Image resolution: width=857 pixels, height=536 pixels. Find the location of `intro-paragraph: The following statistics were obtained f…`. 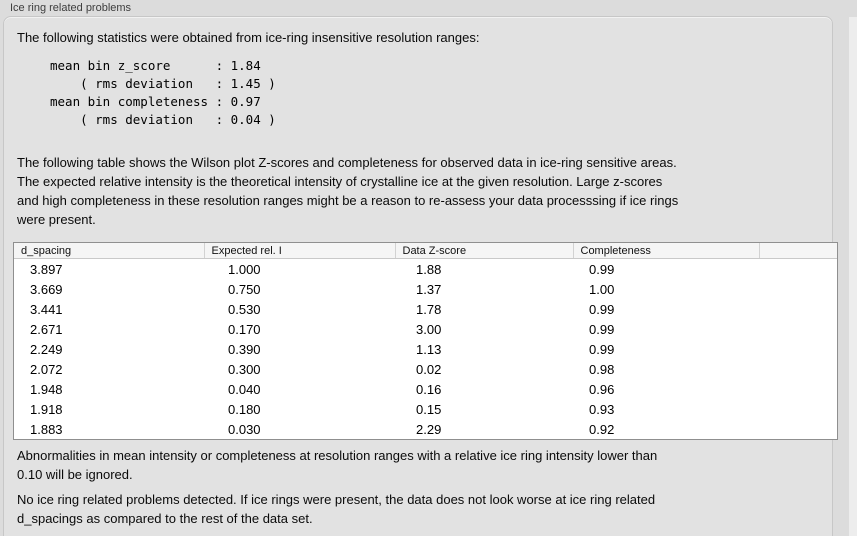

intro-paragraph: The following statistics were obtained f… is located at coordinates (248, 37).